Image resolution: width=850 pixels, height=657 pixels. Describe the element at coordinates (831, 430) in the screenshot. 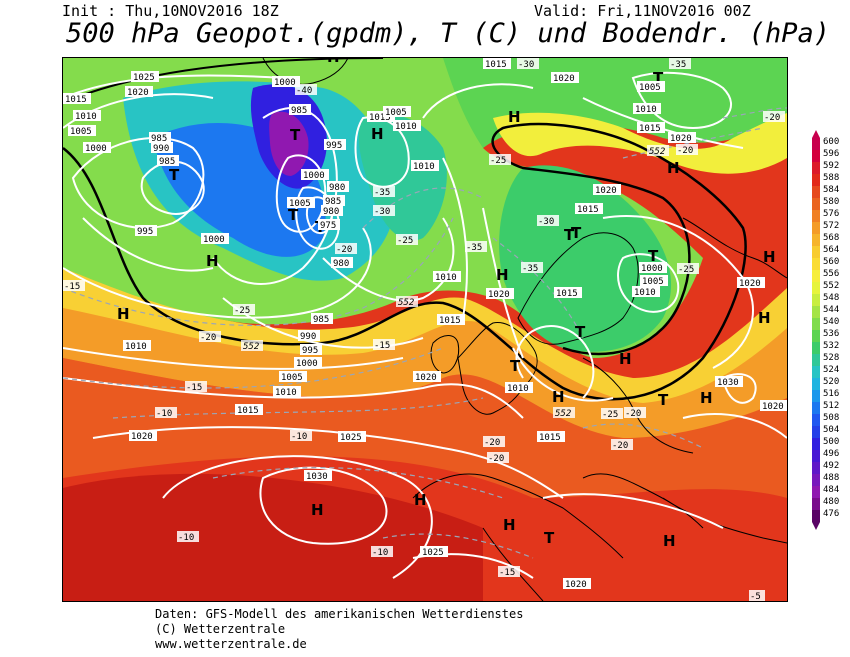

I see `legend-label: 504` at that location.